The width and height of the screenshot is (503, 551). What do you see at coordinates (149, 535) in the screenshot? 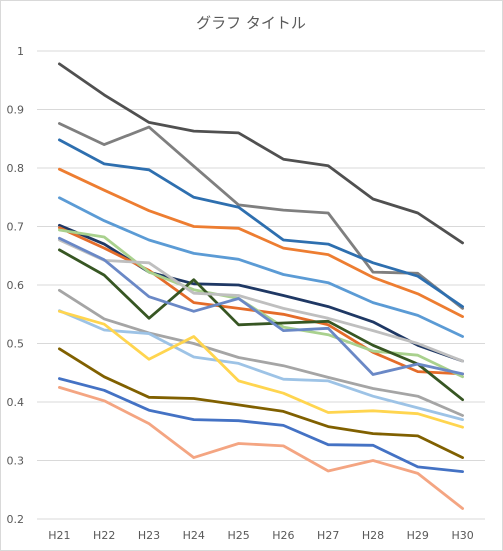
I see `x-tick-label: H23` at bounding box center [149, 535].